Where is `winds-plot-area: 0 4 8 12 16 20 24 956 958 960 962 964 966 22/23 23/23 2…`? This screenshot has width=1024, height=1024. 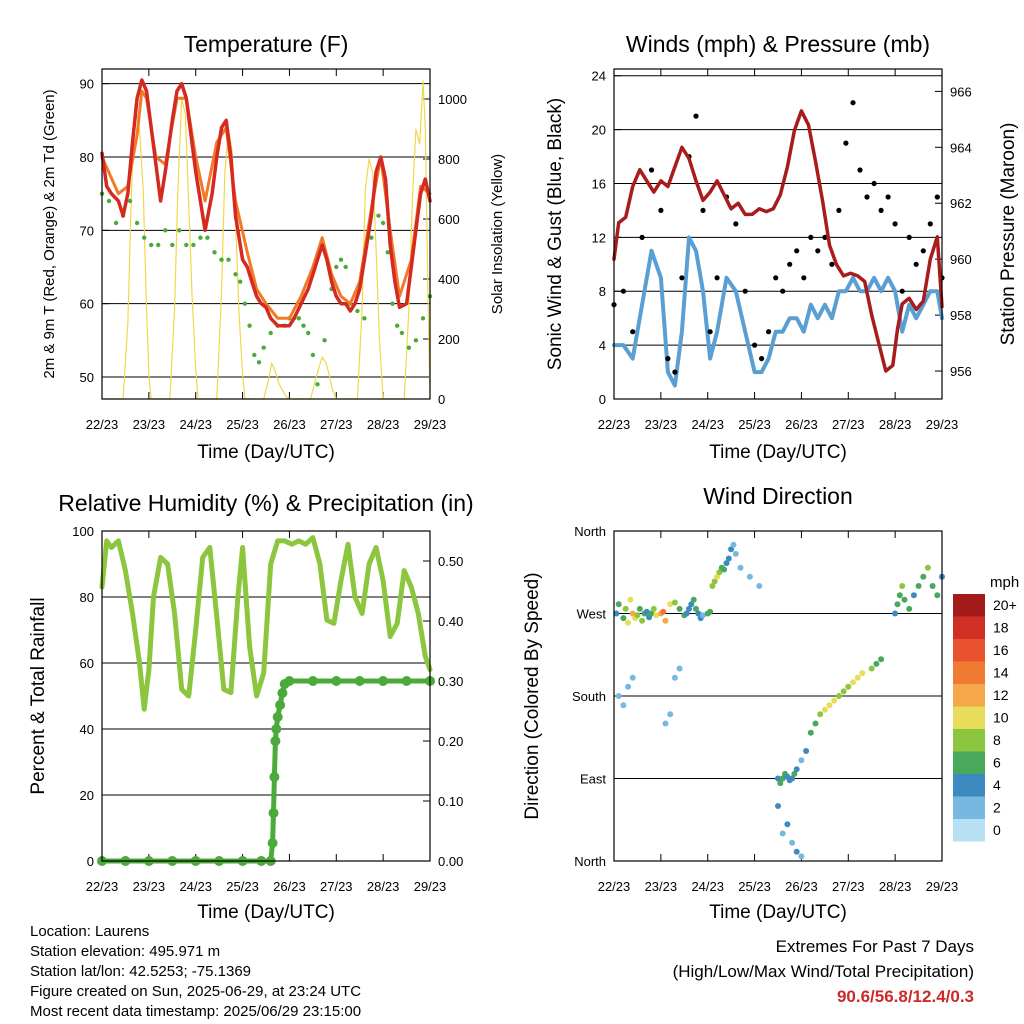 winds-plot-area: 0 4 8 12 16 20 24 956 958 960 962 964 966 22/23 23/23 2… is located at coordinates (782, 250).